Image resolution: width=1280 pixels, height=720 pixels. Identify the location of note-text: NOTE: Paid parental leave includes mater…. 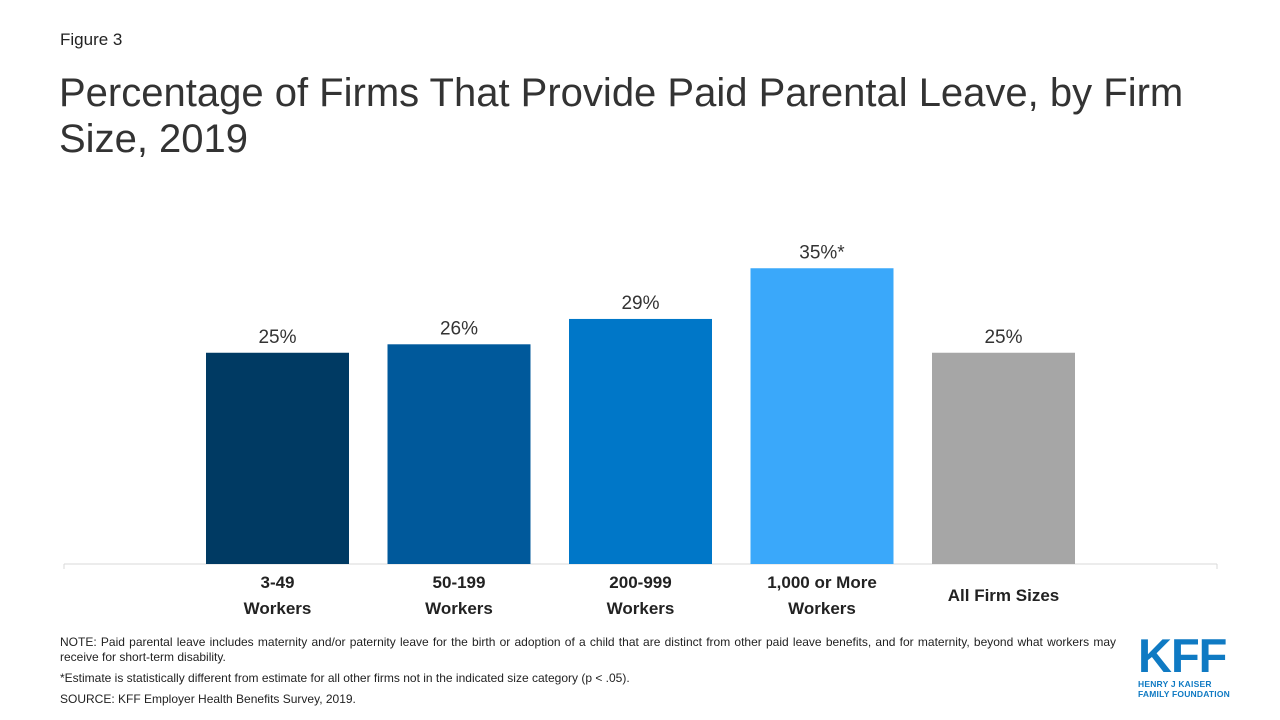
(588, 649).